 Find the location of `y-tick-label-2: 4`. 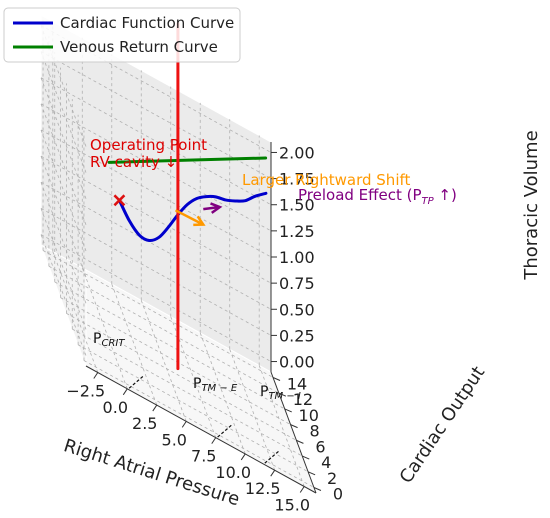

y-tick-label-2: 4 is located at coordinates (326, 462).